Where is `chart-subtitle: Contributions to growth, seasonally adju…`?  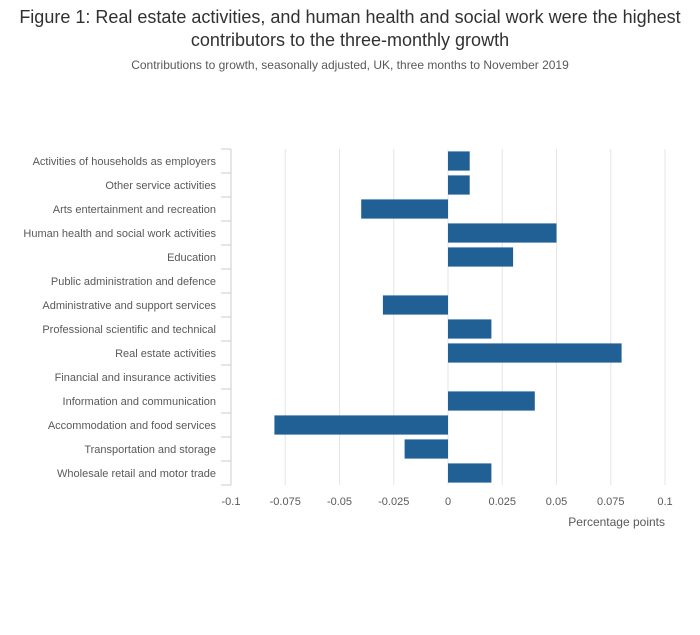 chart-subtitle: Contributions to growth, seasonally adju… is located at coordinates (350, 65).